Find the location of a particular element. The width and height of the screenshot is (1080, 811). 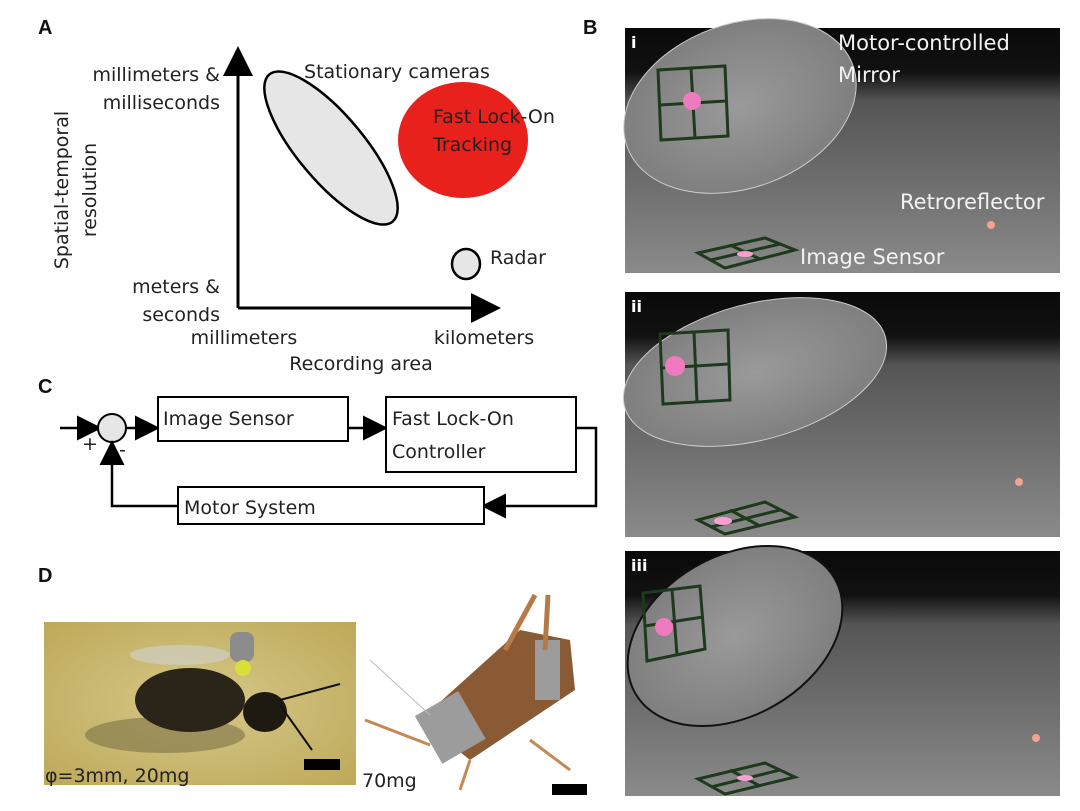

summing-junction is located at coordinates (112, 428).